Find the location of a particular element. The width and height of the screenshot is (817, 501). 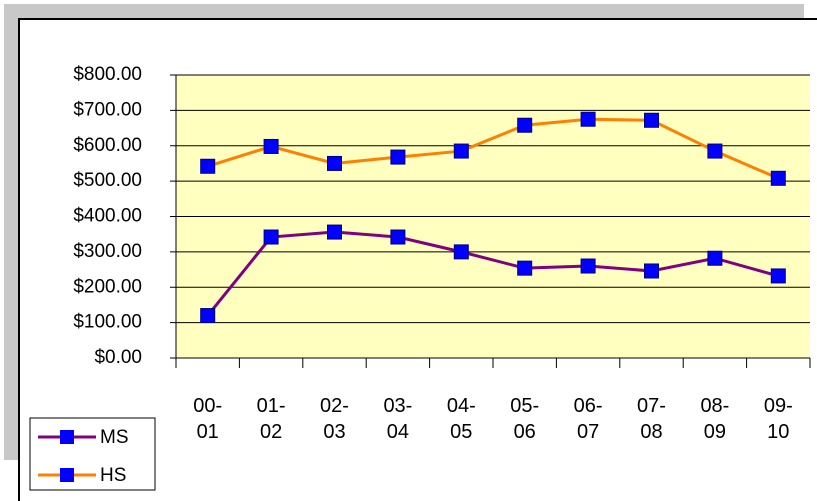

x-tick-label: 09-10 is located at coordinates (778, 419).